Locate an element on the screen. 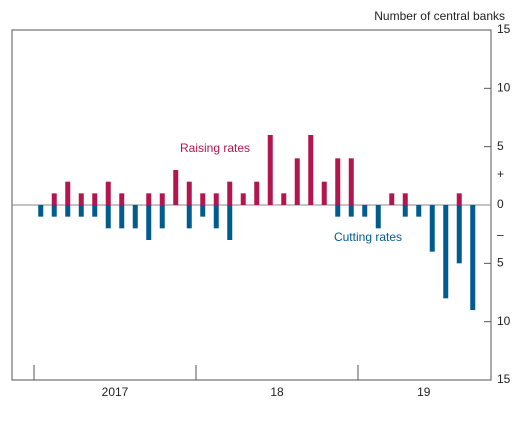  x-tick-label: 19 is located at coordinates (424, 392).